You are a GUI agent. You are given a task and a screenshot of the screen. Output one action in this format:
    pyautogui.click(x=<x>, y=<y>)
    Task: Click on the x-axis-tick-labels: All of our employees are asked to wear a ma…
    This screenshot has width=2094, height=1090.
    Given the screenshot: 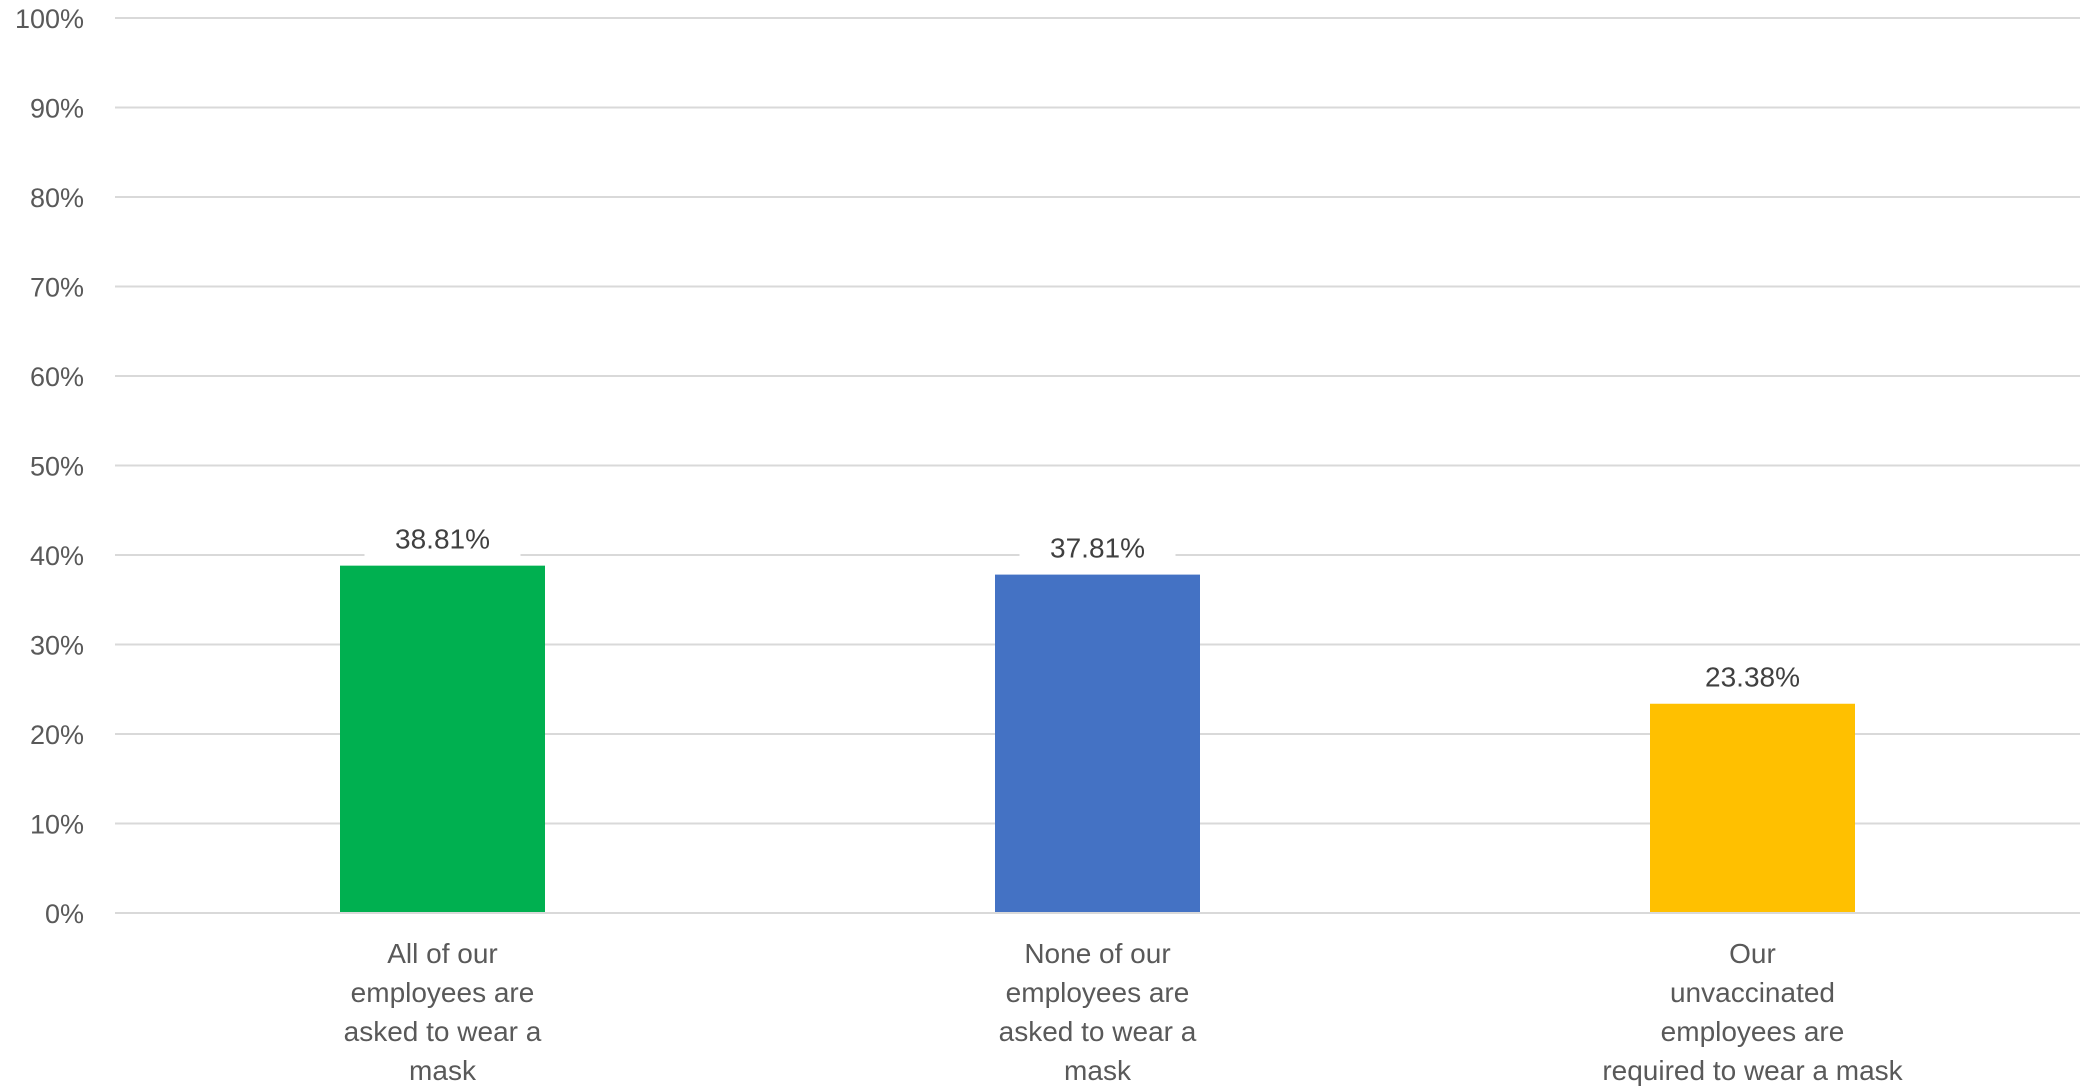 What is the action you would take?
    pyautogui.click(x=1124, y=1012)
    